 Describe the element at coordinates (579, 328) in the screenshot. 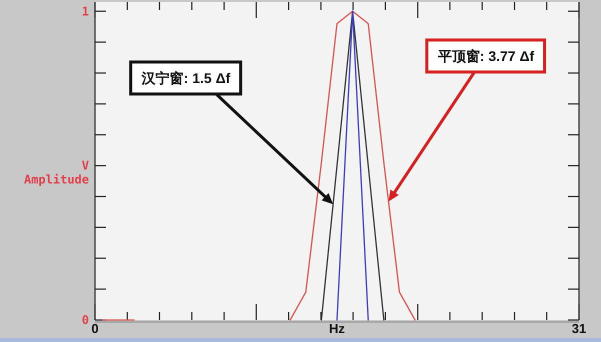

I see `x-tick-label: 31` at that location.